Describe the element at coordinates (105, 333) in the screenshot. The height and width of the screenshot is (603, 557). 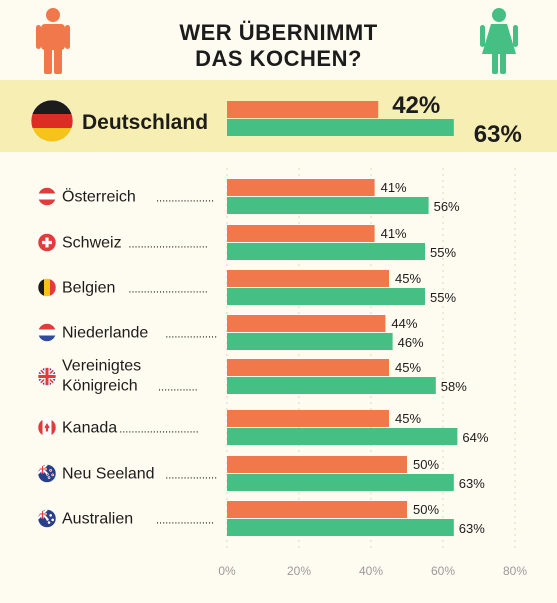
I see `country-label: Niederlande` at that location.